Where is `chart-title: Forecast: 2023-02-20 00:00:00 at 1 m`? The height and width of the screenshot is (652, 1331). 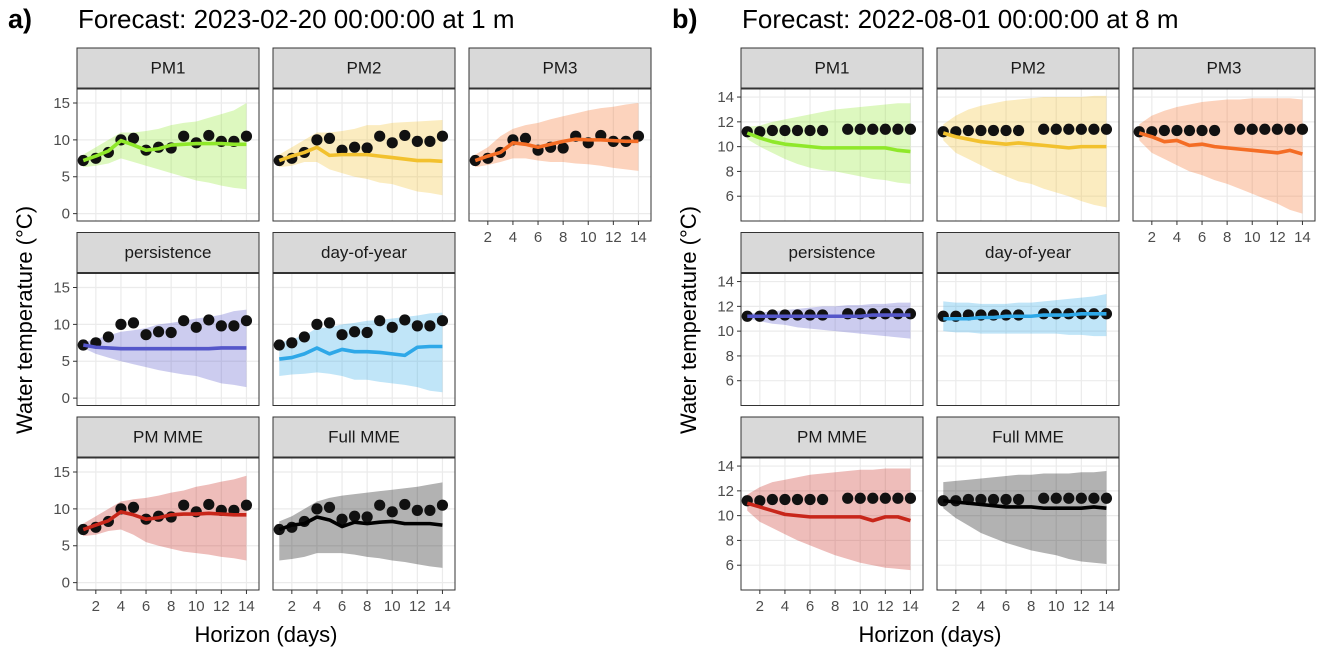
chart-title: Forecast: 2023-02-20 00:00:00 at 1 m is located at coordinates (296, 19).